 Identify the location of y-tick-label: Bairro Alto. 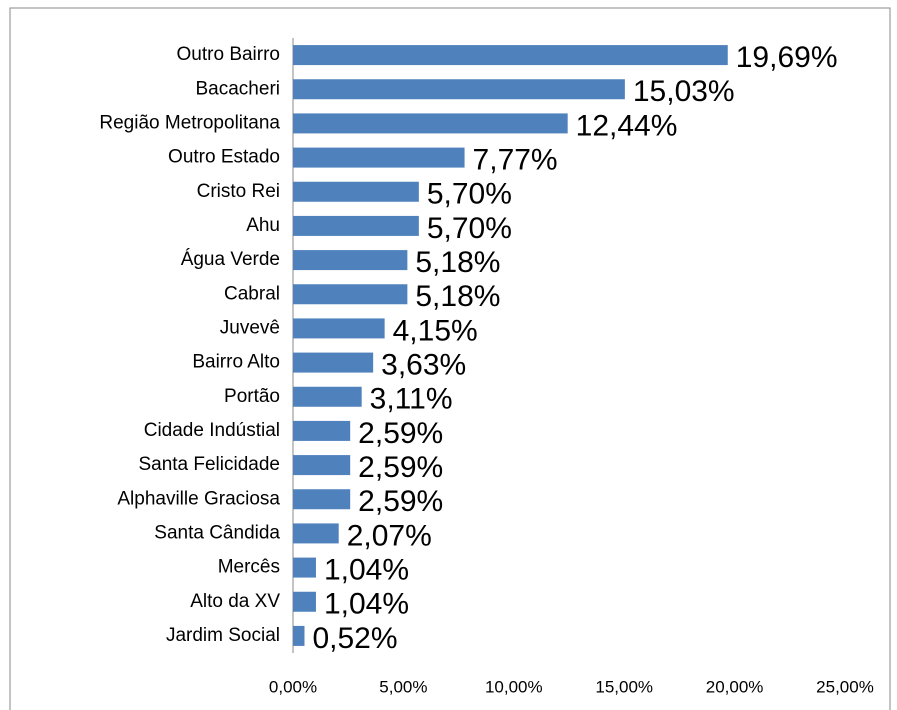
(236, 362).